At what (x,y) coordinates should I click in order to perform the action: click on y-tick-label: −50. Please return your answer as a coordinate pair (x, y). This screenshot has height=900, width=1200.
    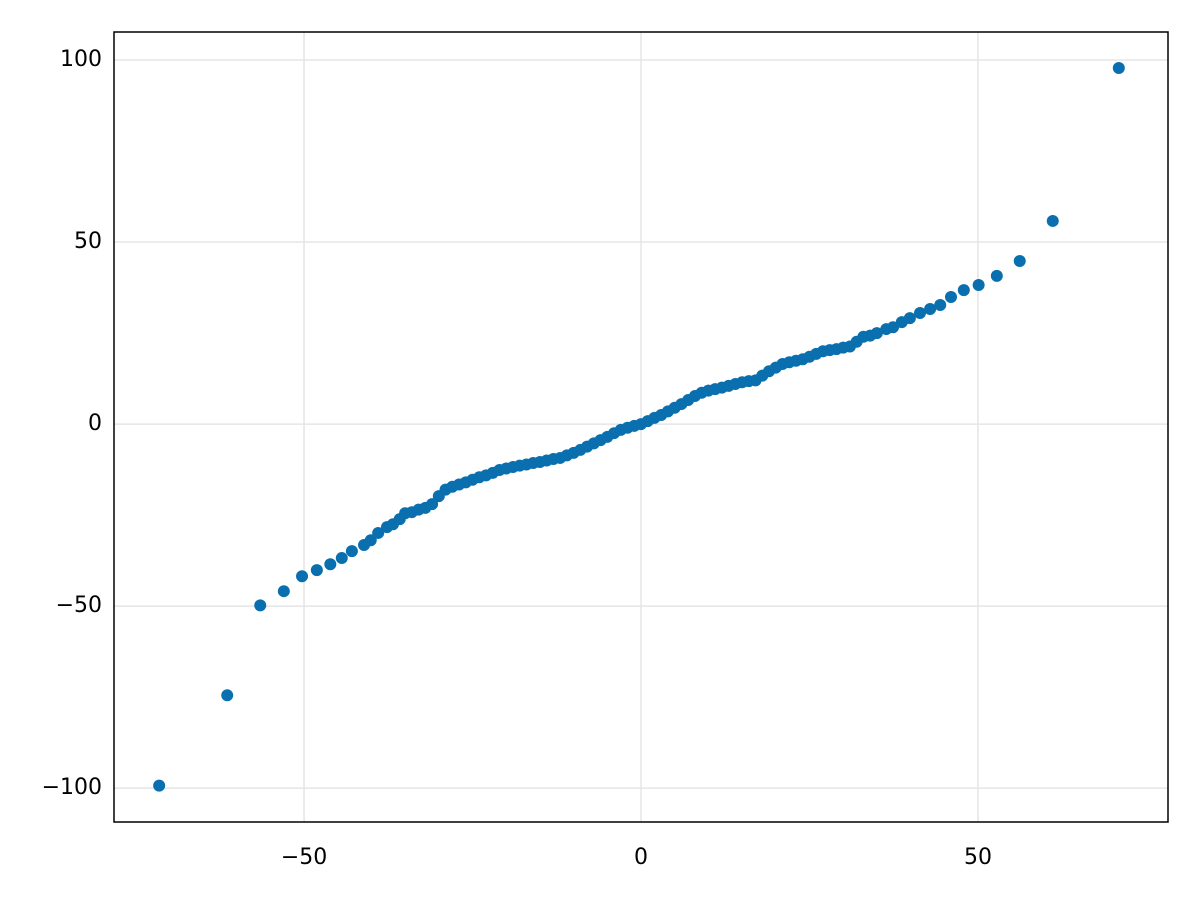
    Looking at the image, I should click on (79, 605).